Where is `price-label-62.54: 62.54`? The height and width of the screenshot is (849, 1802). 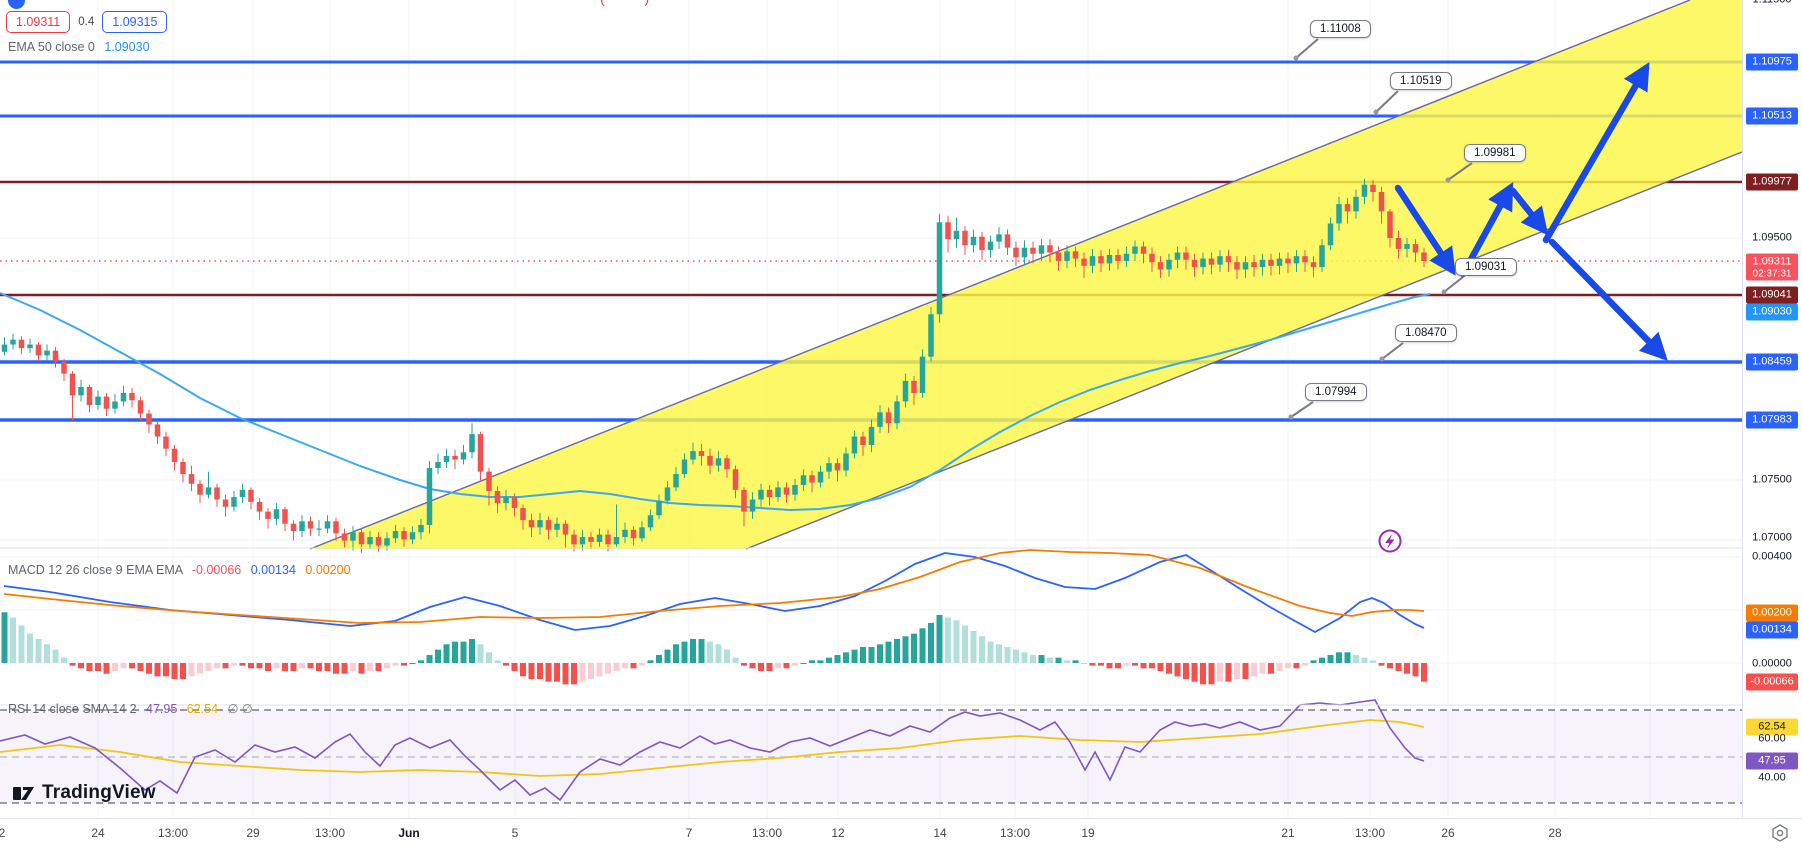 price-label-62.54: 62.54 is located at coordinates (1772, 727).